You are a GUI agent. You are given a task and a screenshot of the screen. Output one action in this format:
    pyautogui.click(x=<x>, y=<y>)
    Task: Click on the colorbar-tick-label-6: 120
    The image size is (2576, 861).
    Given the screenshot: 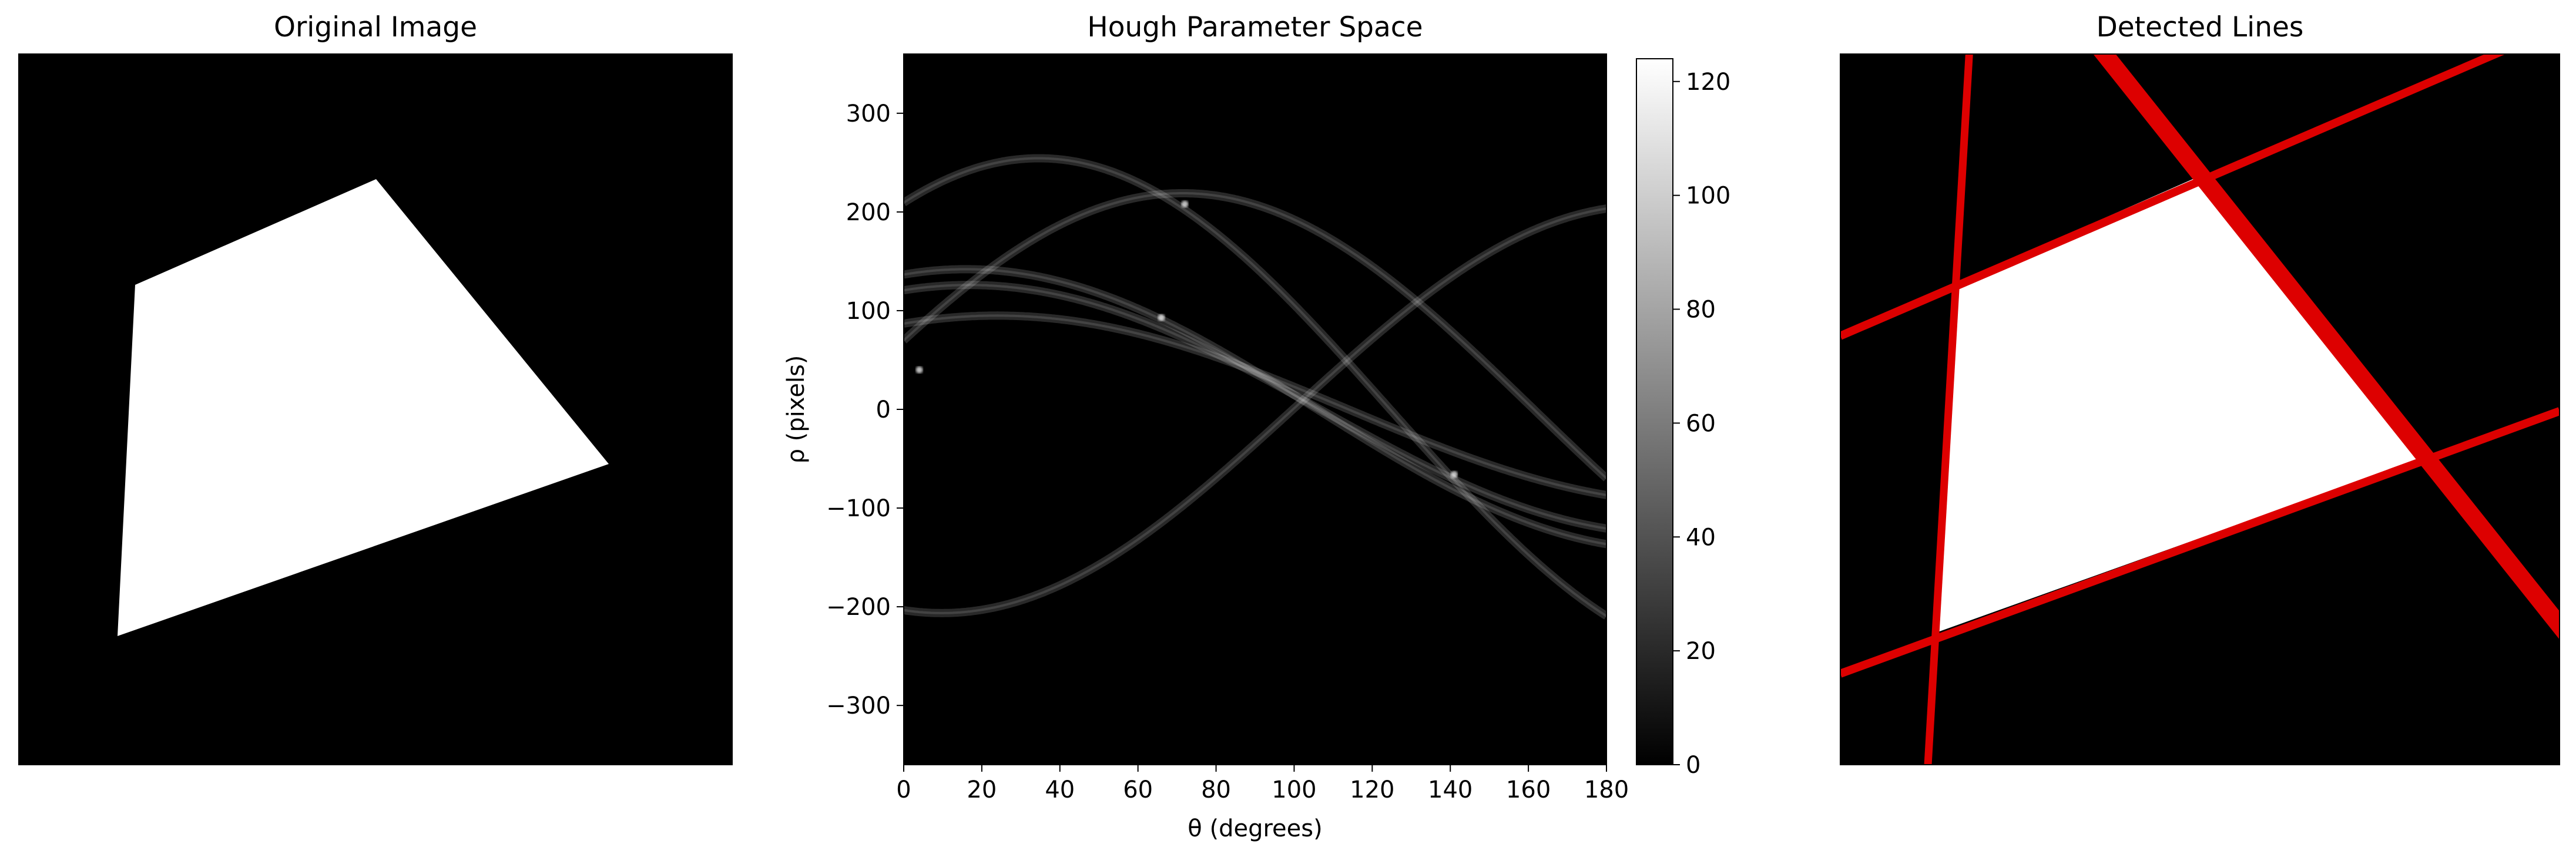 What is the action you would take?
    pyautogui.click(x=1708, y=82)
    